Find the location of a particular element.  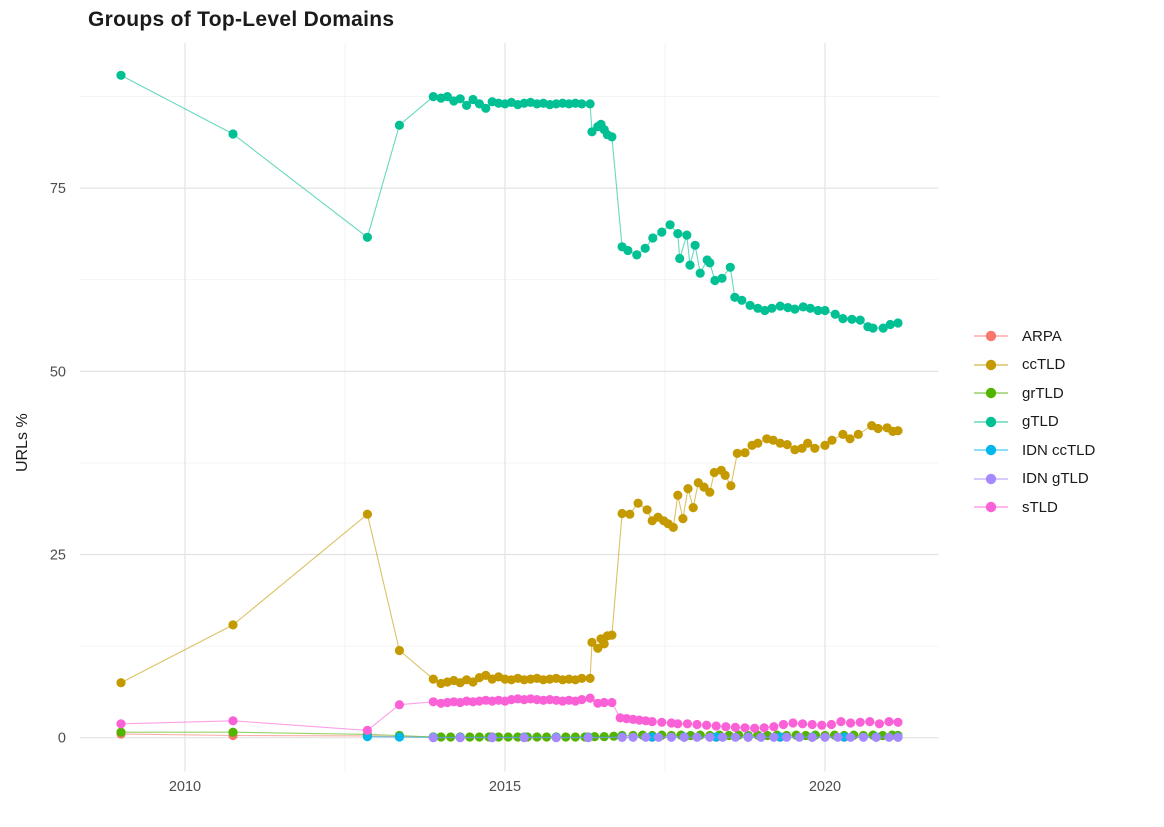

x-tick-label: 2010 is located at coordinates (185, 787).